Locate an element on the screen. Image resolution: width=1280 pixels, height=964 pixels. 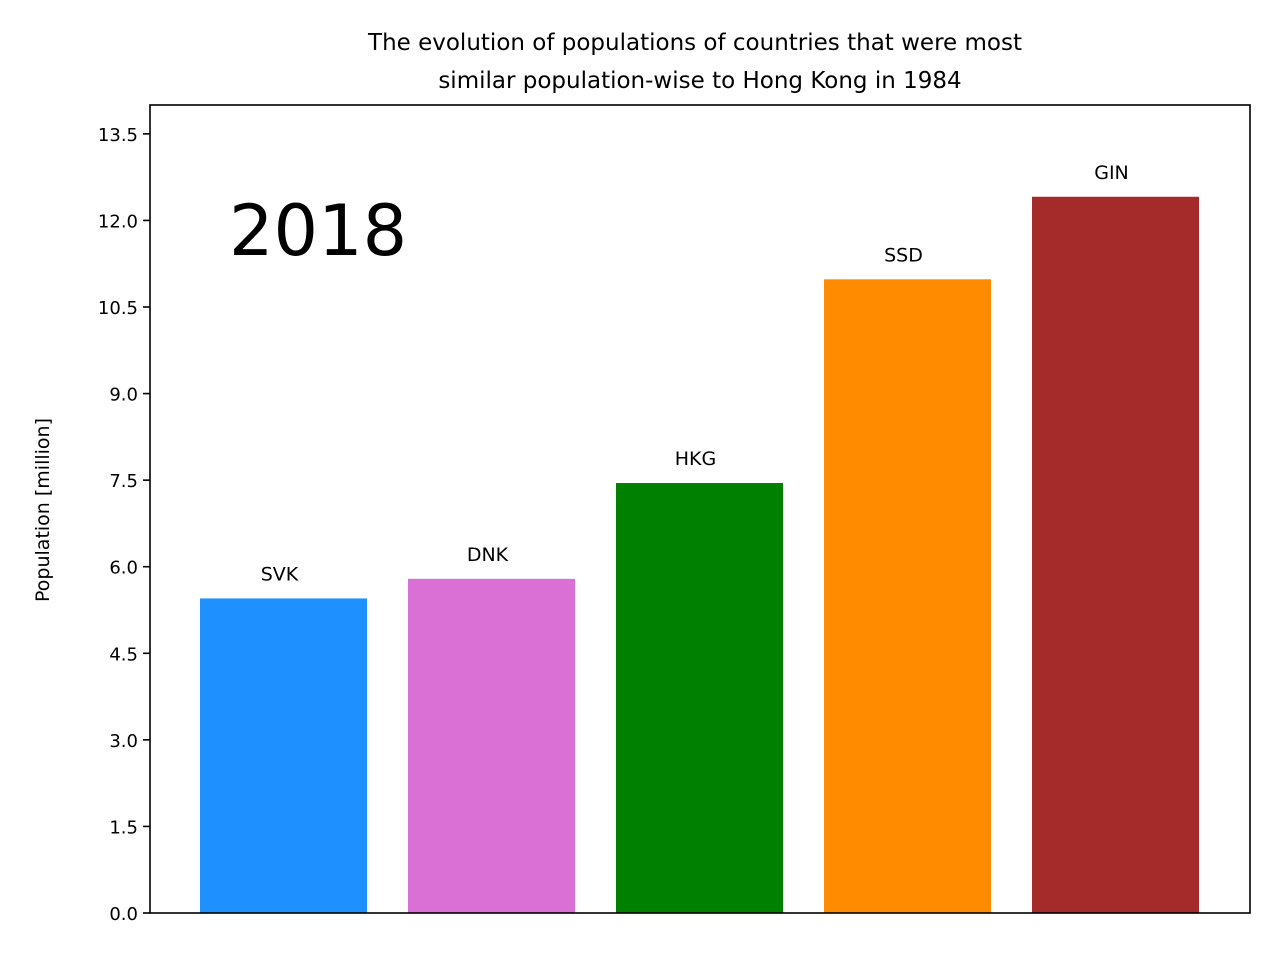
y-tick-label: 4.5 is located at coordinates (123, 654).